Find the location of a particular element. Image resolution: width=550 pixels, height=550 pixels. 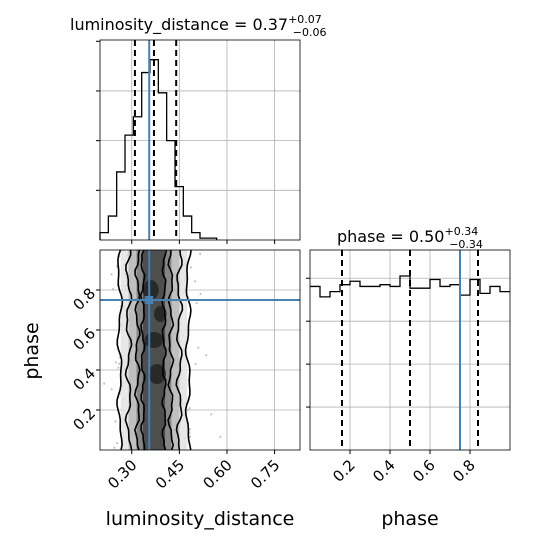

density-contours is located at coordinates (154, 350).